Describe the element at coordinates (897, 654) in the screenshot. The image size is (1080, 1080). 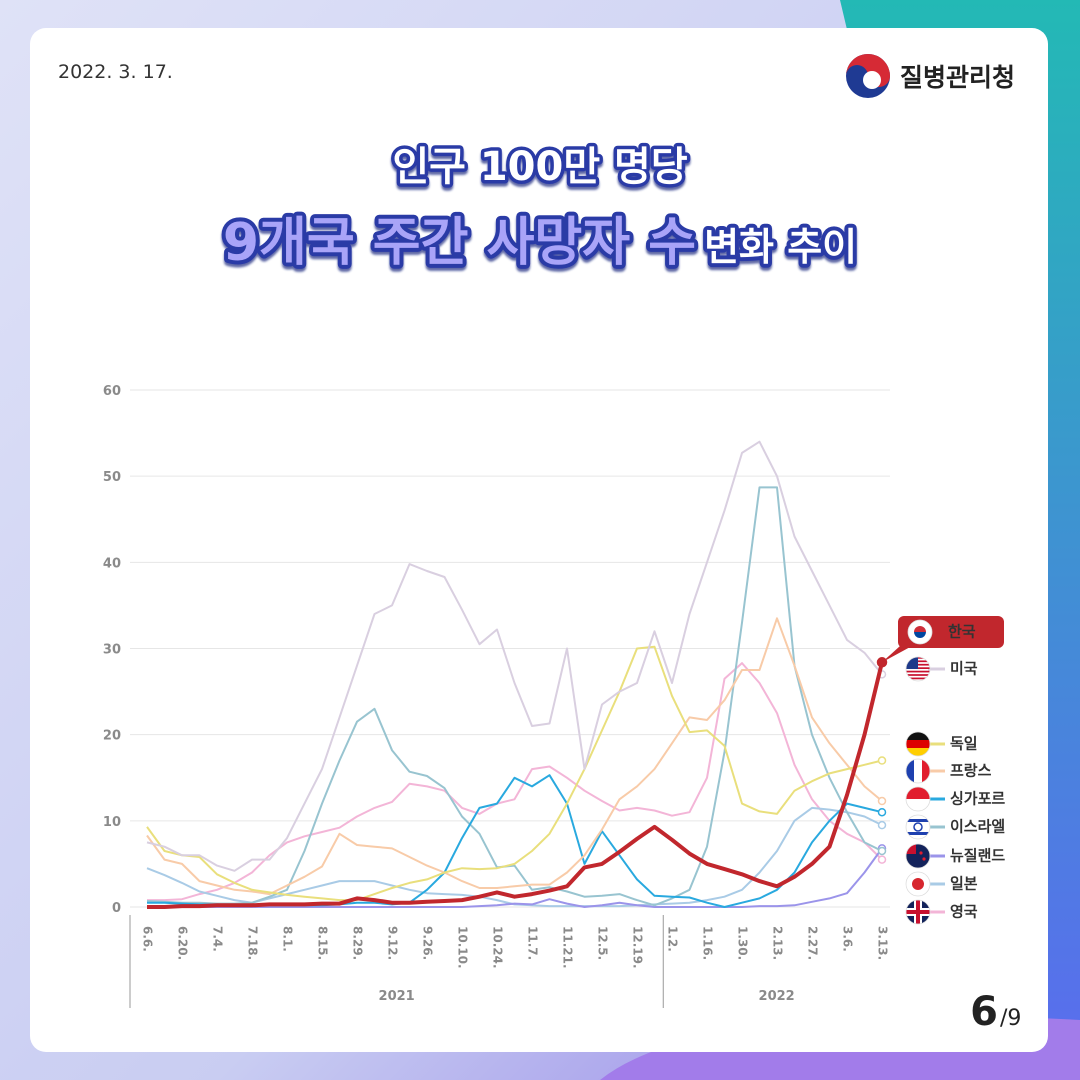
I see `legend-pointer` at that location.